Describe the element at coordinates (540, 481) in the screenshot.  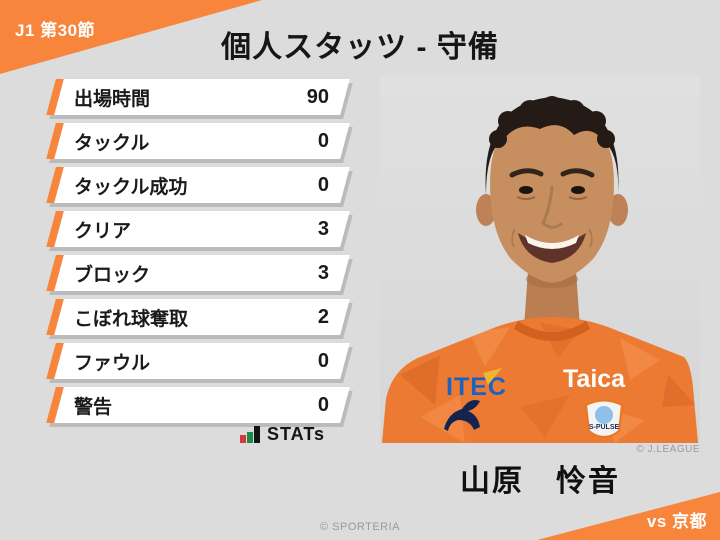
I see `player-name: 山原 怜音` at that location.